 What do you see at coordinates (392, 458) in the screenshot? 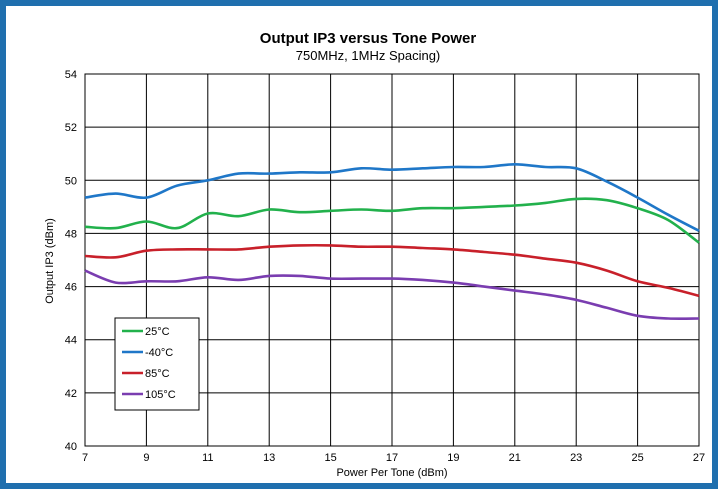
I see `x-tick-label: 17` at bounding box center [392, 458].